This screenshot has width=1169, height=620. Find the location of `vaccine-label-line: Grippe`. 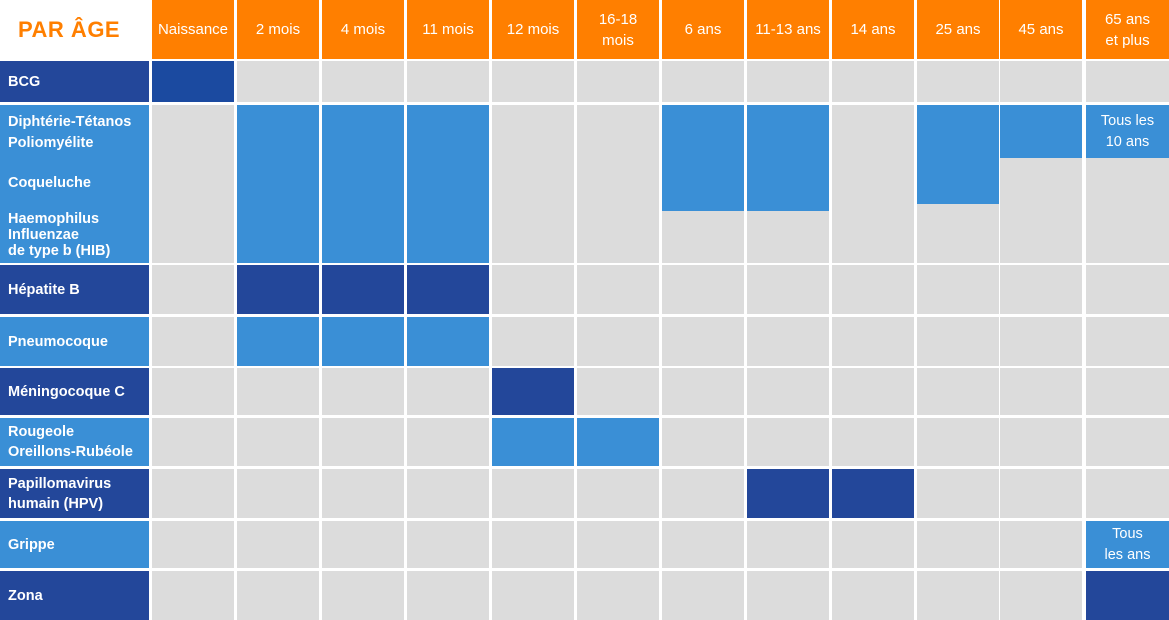

vaccine-label-line: Grippe is located at coordinates (31, 544).